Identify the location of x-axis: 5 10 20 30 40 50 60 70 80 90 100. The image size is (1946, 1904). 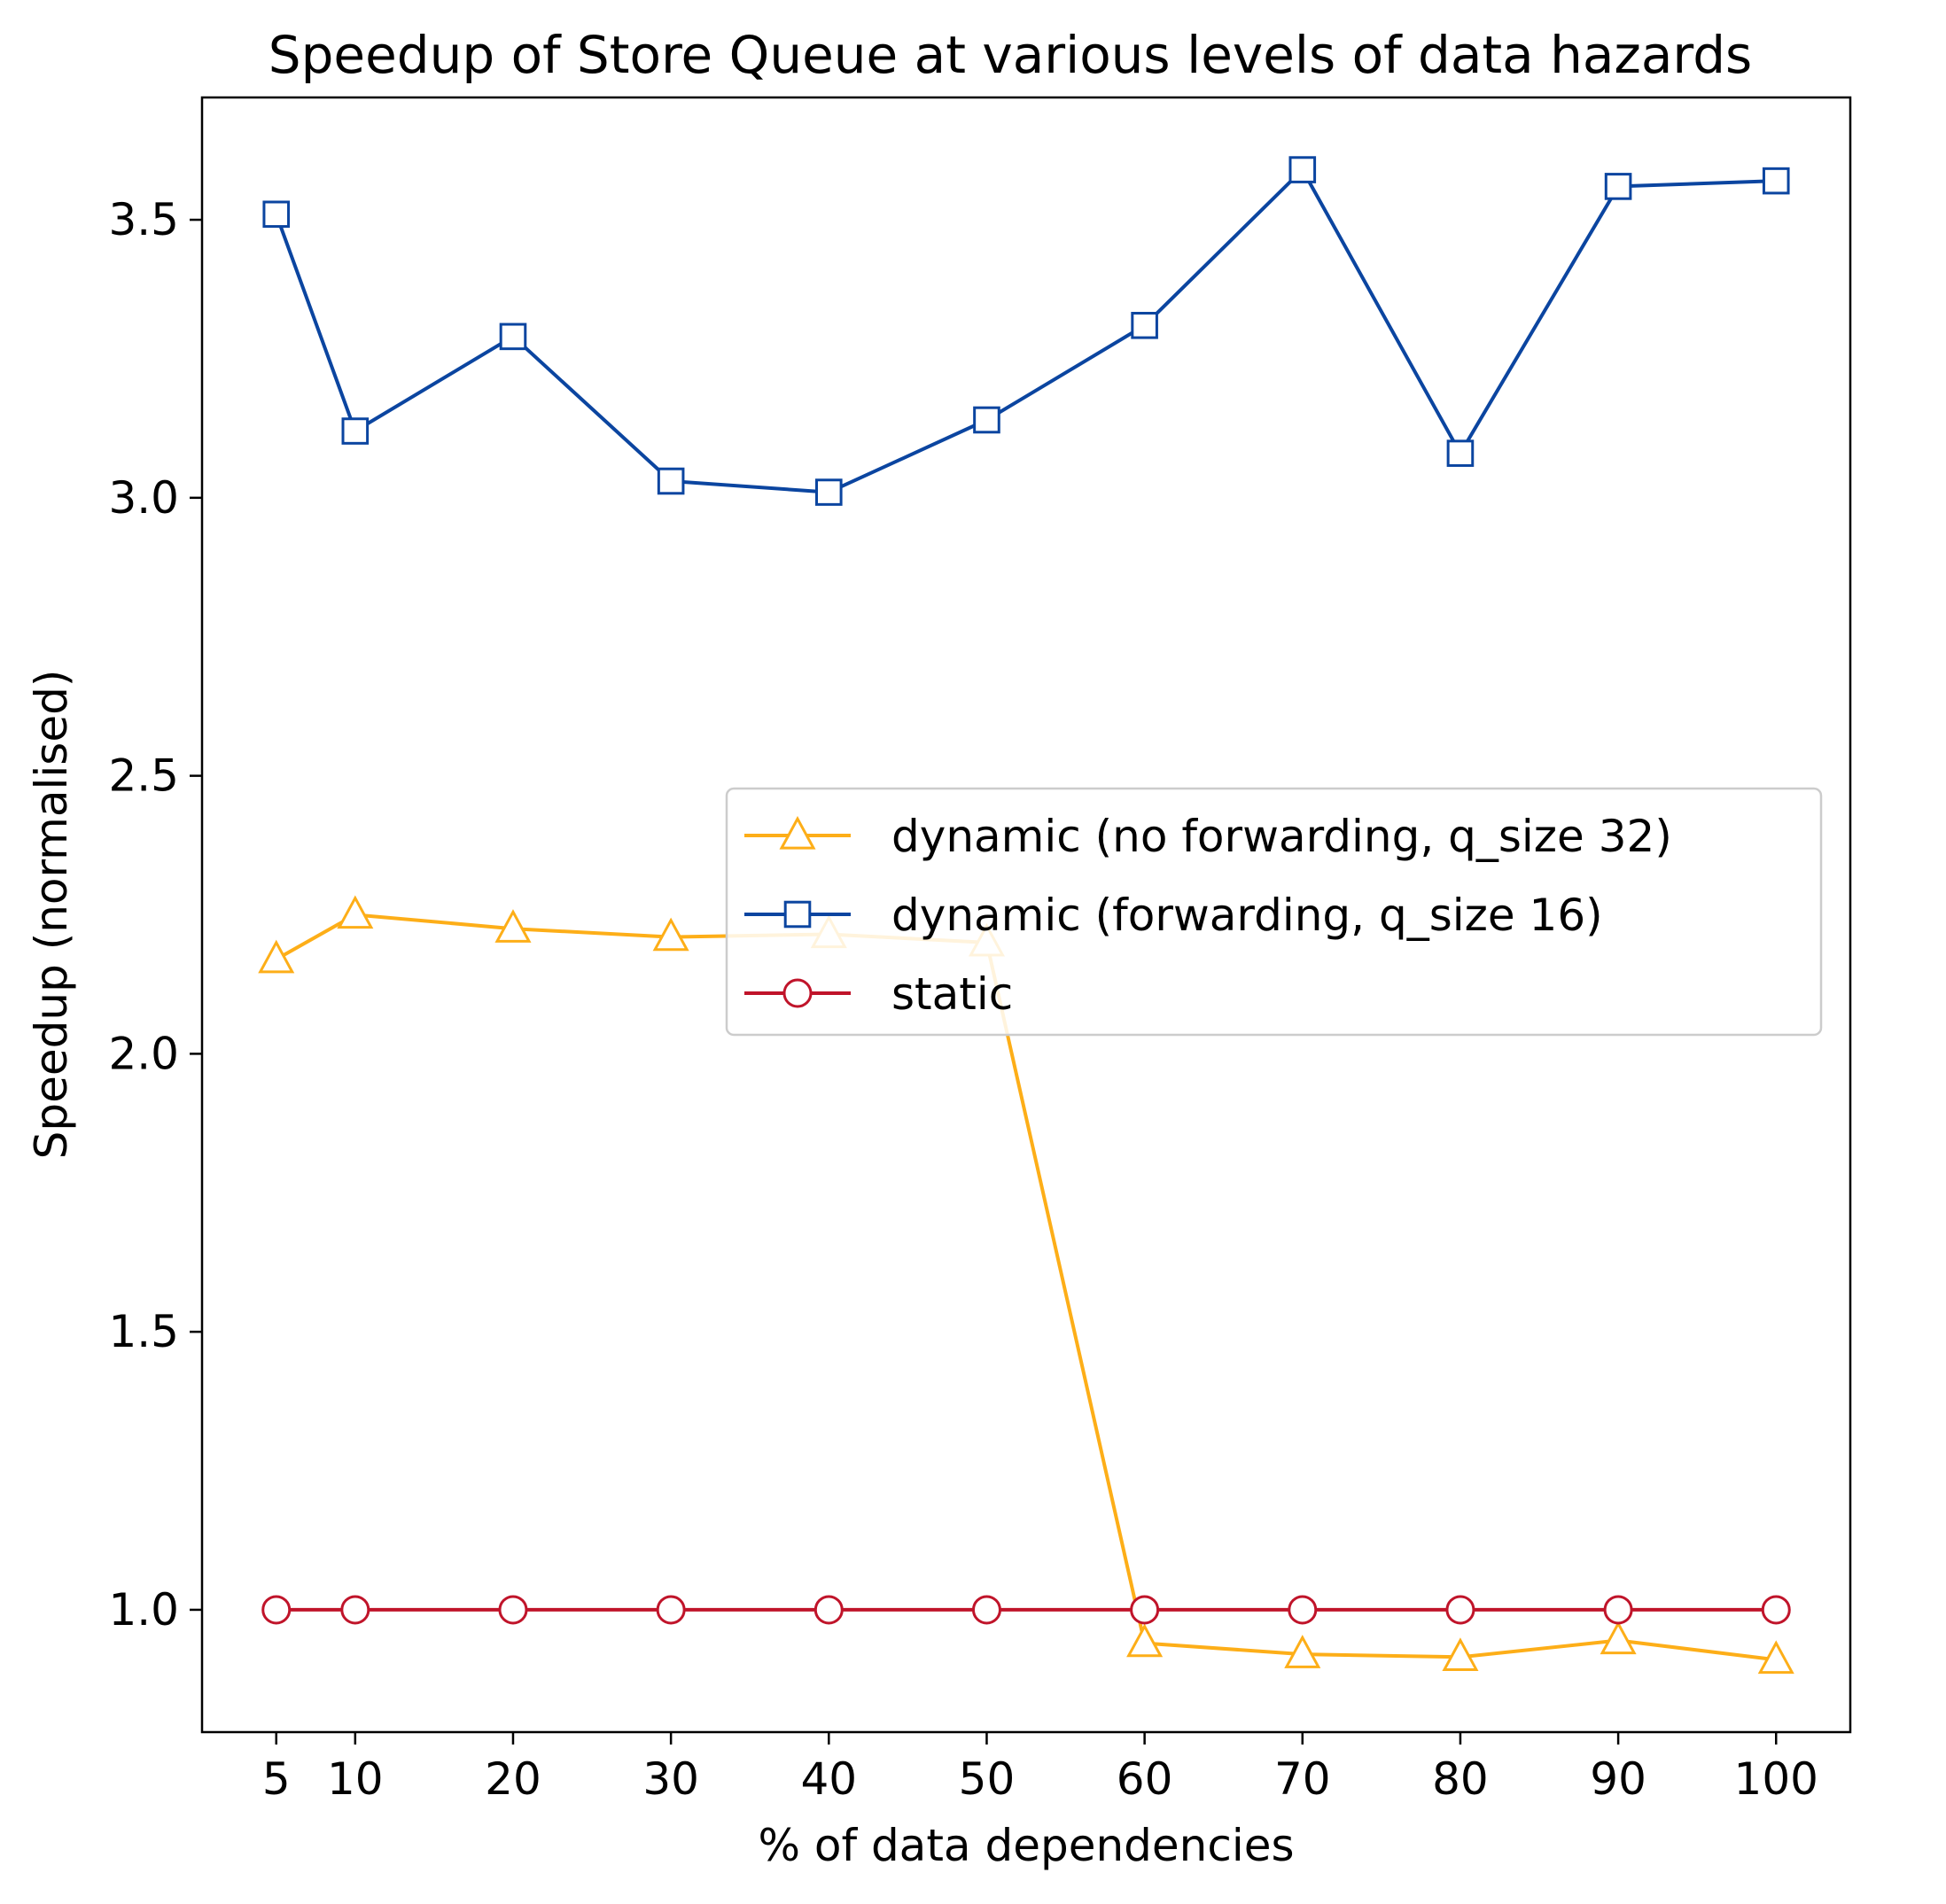
(1040, 1768).